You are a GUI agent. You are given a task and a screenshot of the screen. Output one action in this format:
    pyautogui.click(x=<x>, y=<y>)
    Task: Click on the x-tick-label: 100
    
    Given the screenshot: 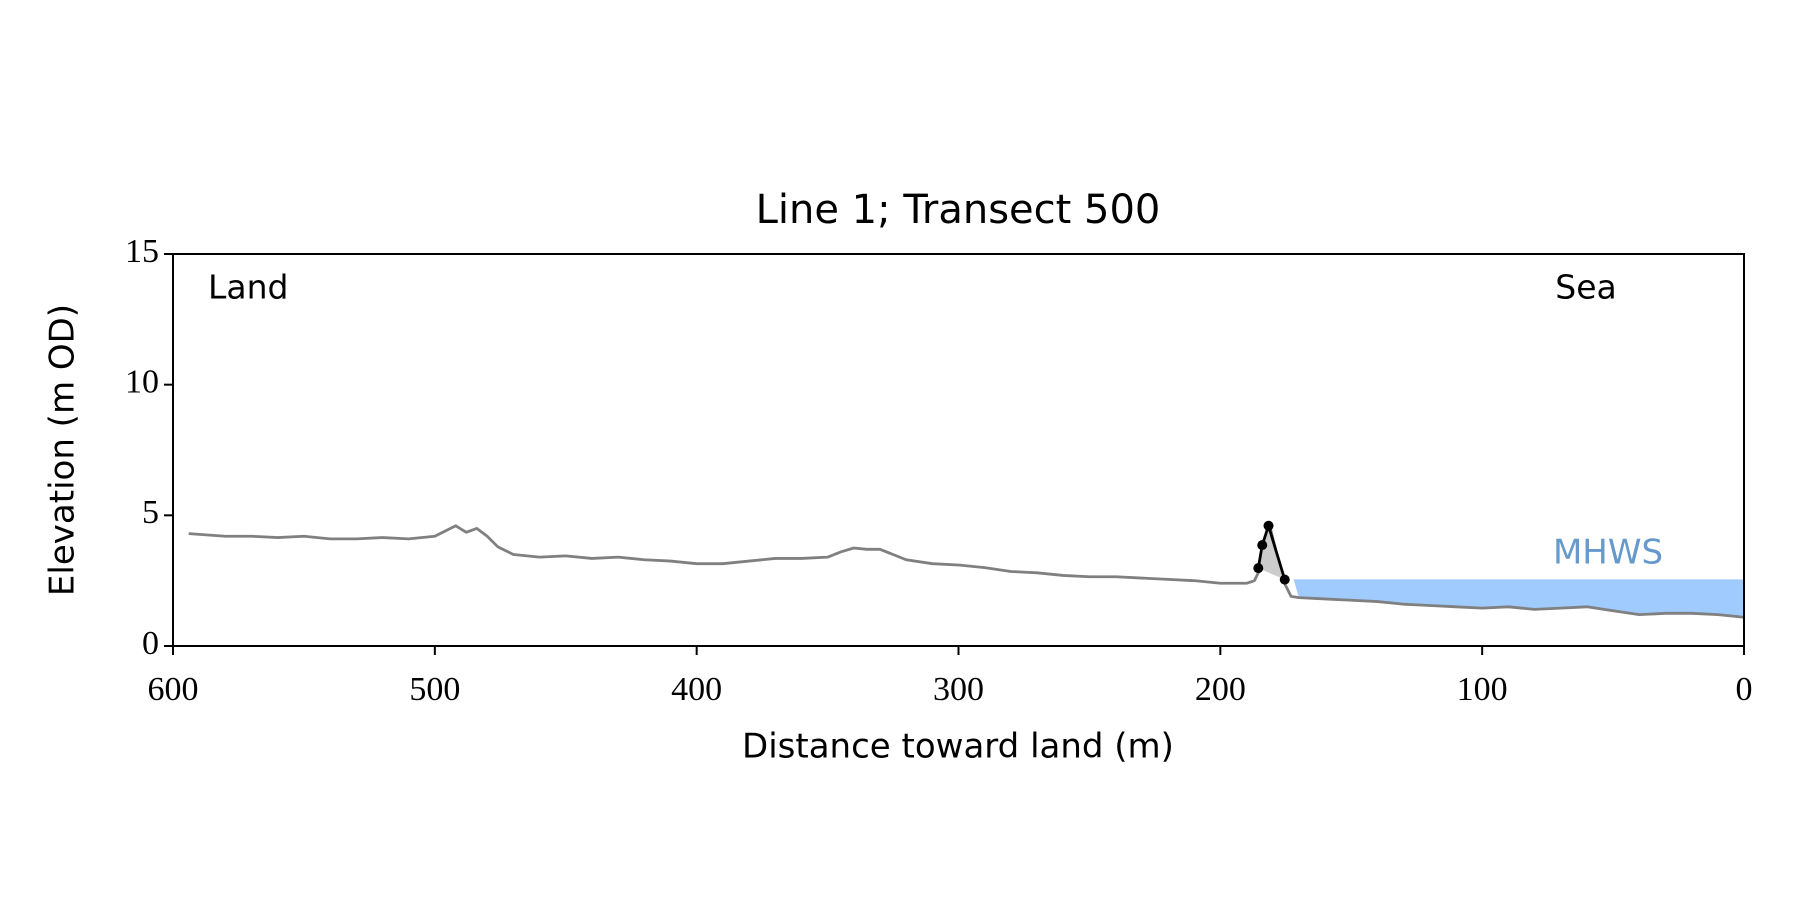 What is the action you would take?
    pyautogui.click(x=1482, y=689)
    